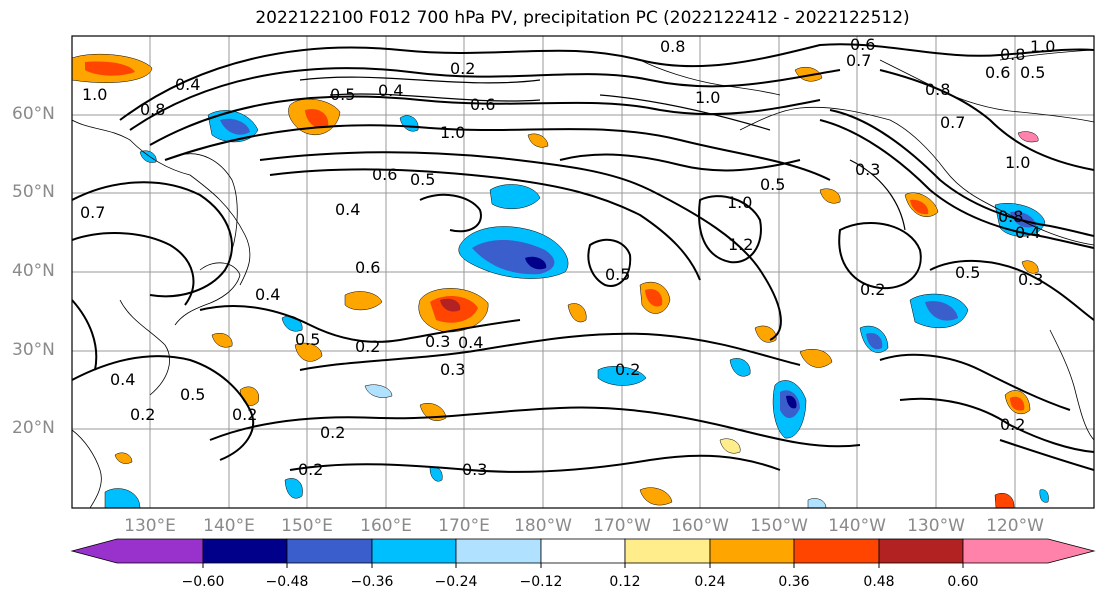  I want to click on colorbar-tick-label: −0.48, so click(287, 582).